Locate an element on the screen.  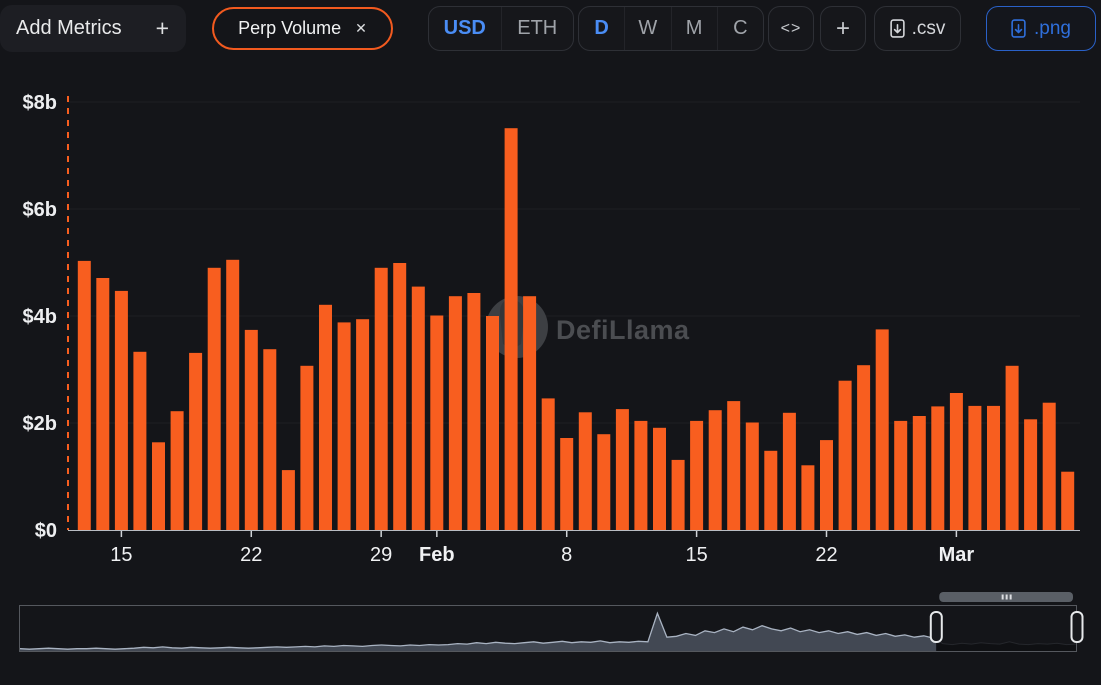
interval-toggle: D W M C is located at coordinates (671, 28).